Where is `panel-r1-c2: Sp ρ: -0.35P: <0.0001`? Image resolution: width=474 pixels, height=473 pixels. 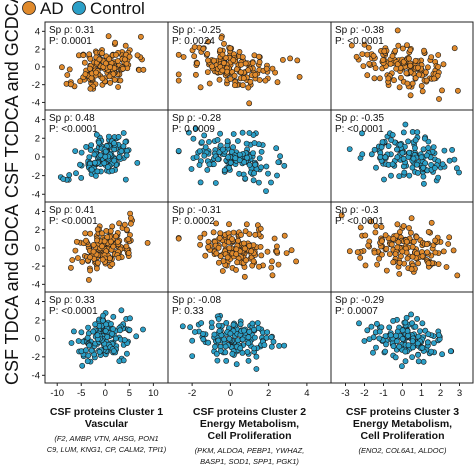
panel-r1-c2: Sp ρ: -0.35P: <0.0001 is located at coordinates (402, 156).